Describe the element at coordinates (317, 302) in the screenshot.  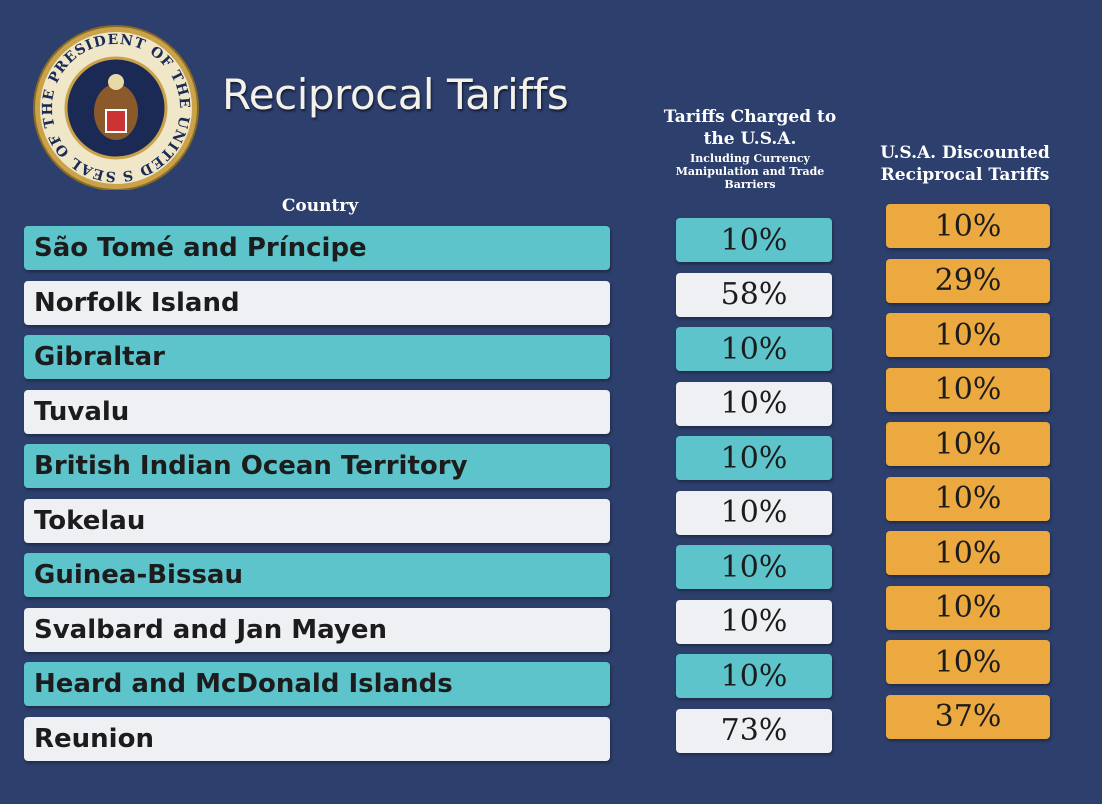
I see `country-cell: Norfolk Island` at that location.